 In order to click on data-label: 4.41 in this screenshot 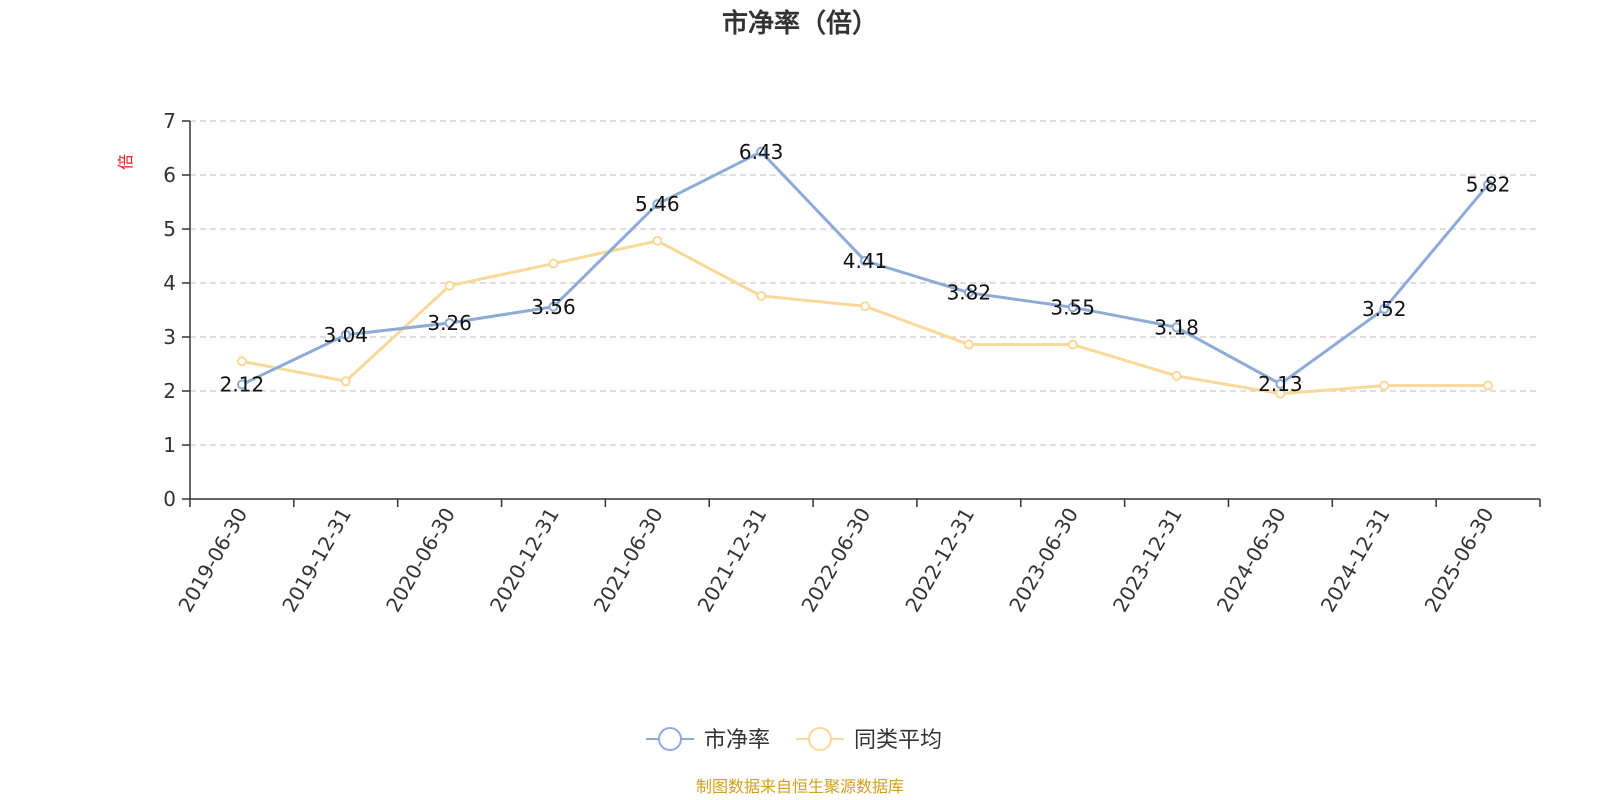, I will do `click(865, 261)`.